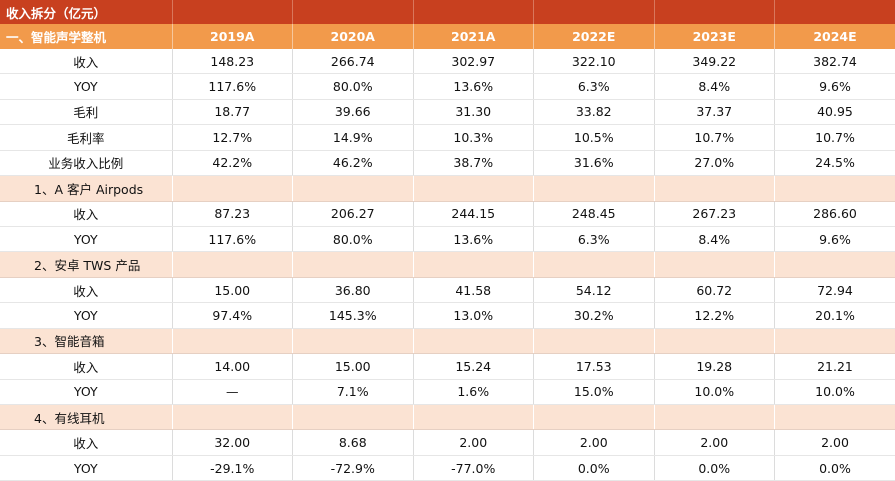  I want to click on cell-value: 38.7%, so click(473, 162).